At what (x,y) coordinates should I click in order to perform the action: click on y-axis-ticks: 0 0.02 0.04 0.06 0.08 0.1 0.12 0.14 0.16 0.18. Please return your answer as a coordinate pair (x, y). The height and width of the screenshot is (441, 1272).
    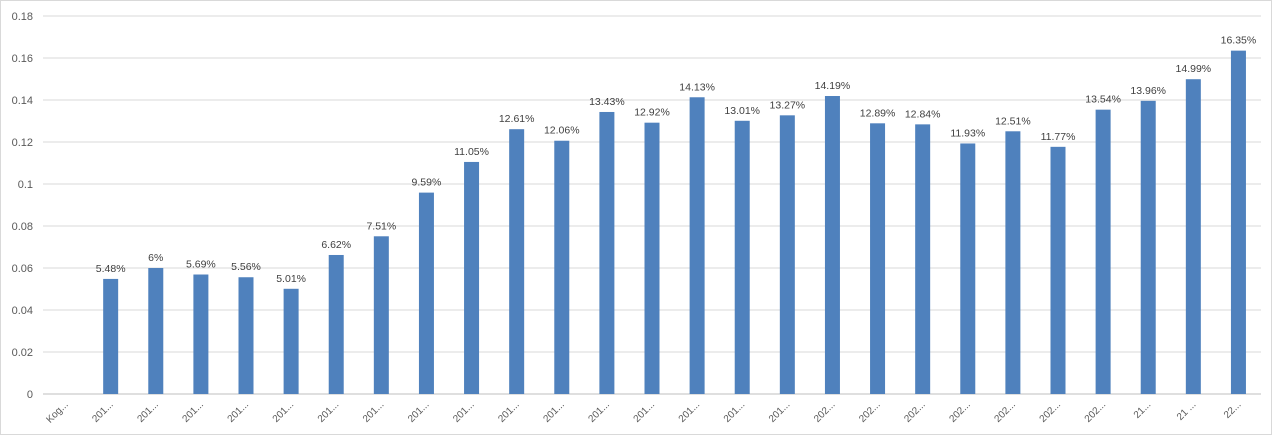
    Looking at the image, I should click on (22, 206).